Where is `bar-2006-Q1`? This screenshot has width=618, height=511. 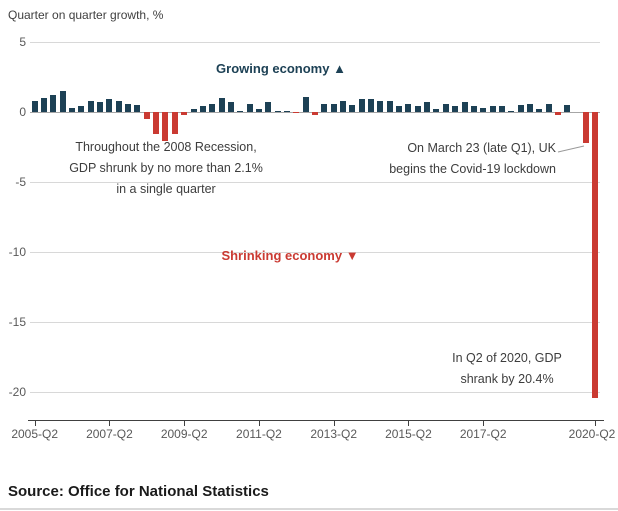
bar-2006-Q1 is located at coordinates (62, 101).